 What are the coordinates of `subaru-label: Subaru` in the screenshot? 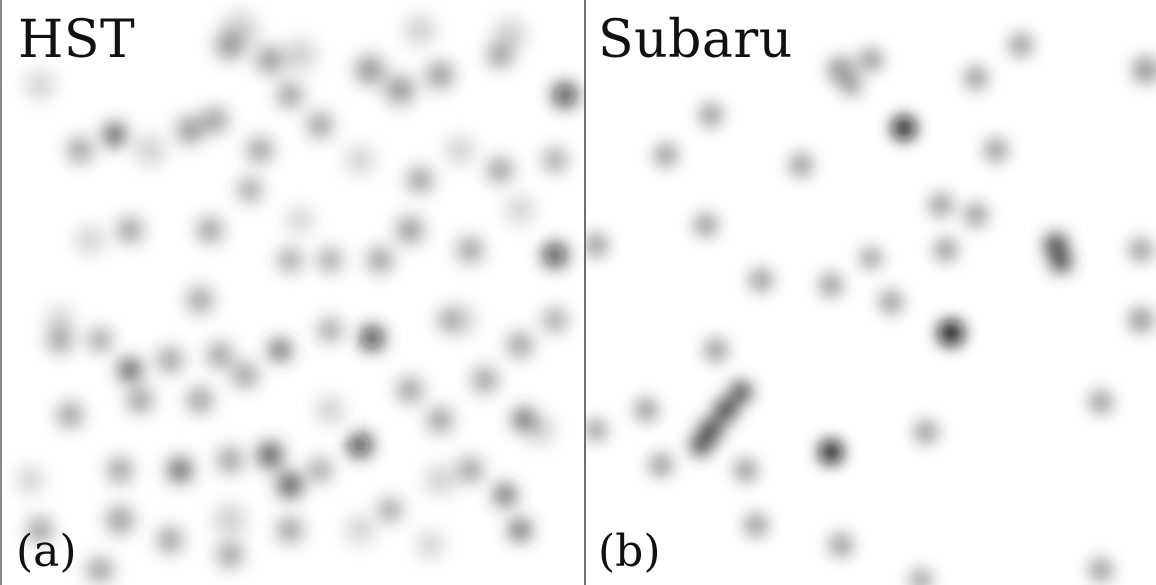 It's located at (695, 40).